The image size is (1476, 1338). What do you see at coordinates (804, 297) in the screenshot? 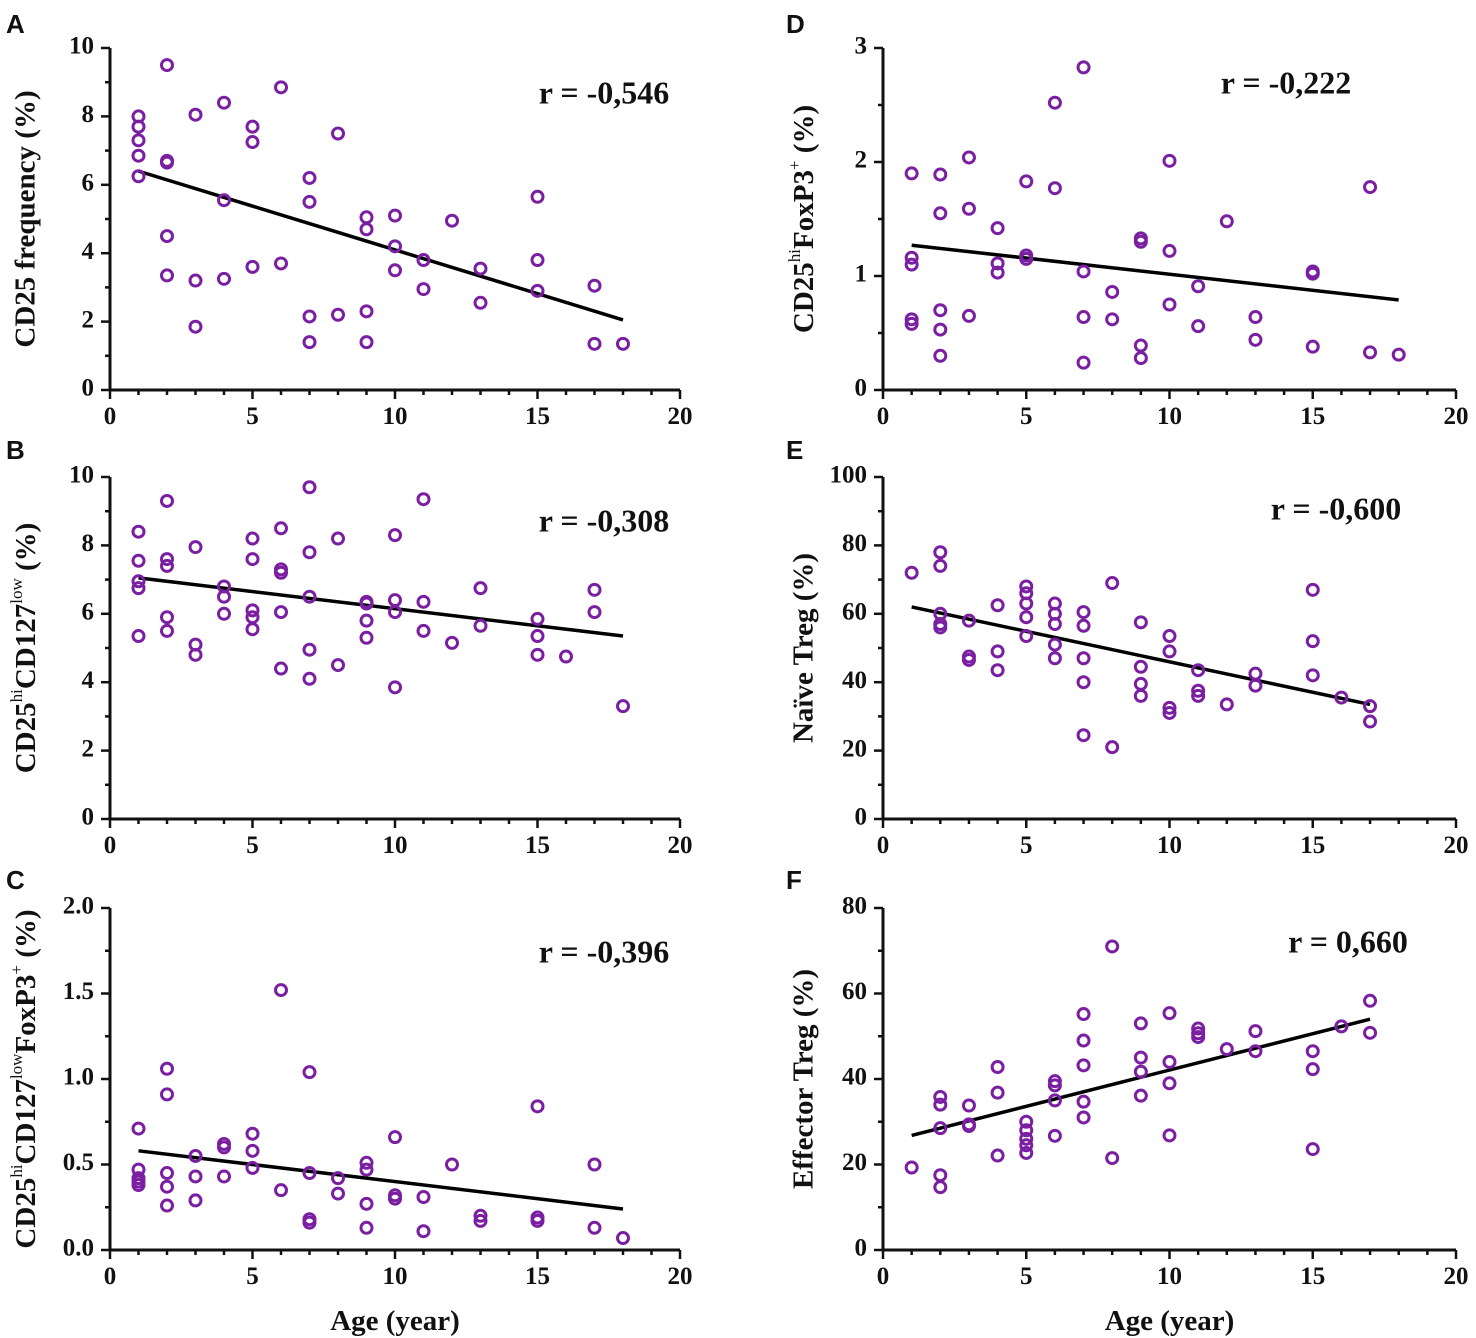
I see `y-axis-title-part: CD25` at bounding box center [804, 297].